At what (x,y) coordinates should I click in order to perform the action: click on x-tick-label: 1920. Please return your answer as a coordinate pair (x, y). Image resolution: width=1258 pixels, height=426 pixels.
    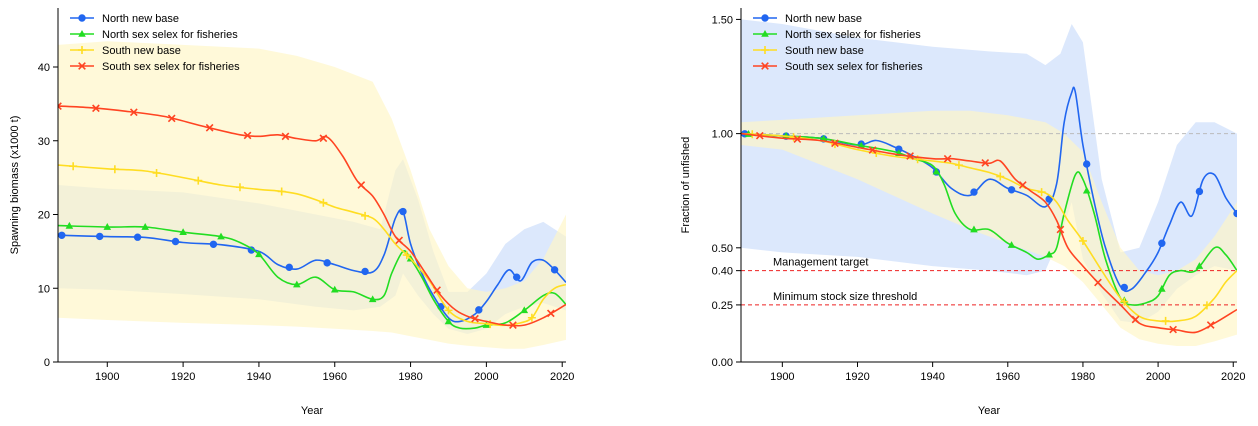
    Looking at the image, I should click on (183, 377).